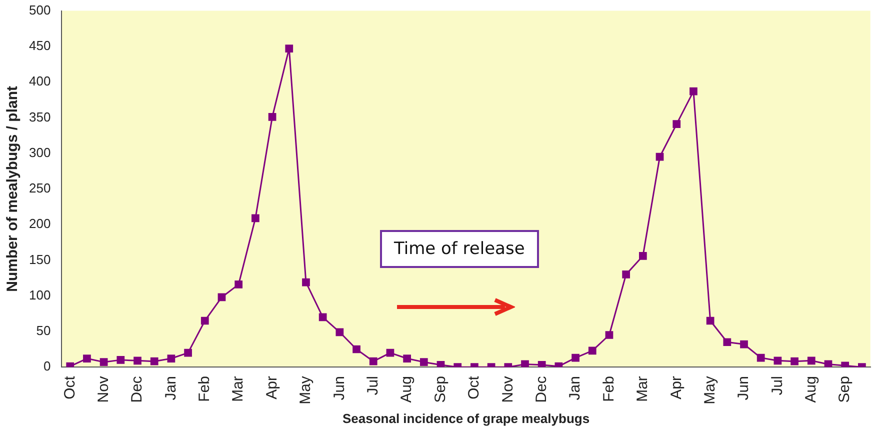 This screenshot has width=883, height=431. I want to click on y-tick-label: 500, so click(39, 10).